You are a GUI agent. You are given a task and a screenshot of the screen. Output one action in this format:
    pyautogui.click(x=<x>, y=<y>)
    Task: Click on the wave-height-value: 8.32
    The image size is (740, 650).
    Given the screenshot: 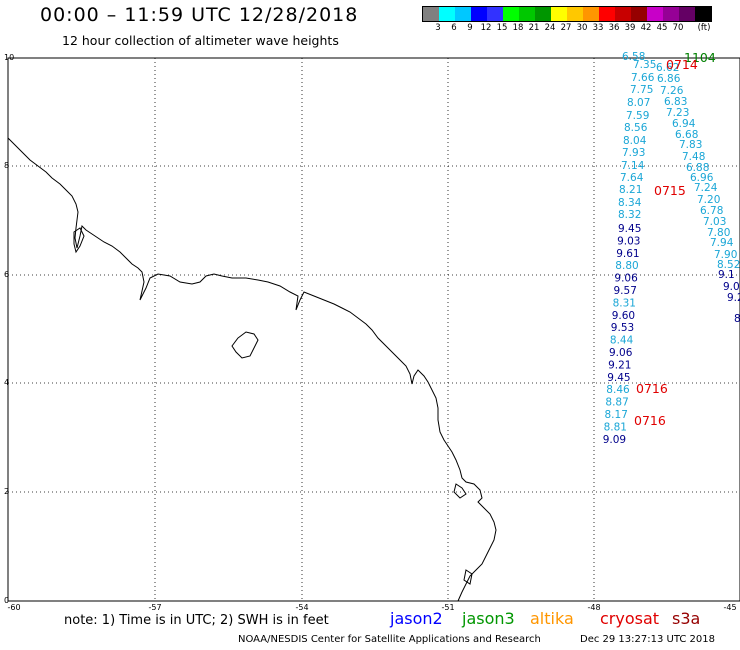 What is the action you would take?
    pyautogui.click(x=629, y=215)
    